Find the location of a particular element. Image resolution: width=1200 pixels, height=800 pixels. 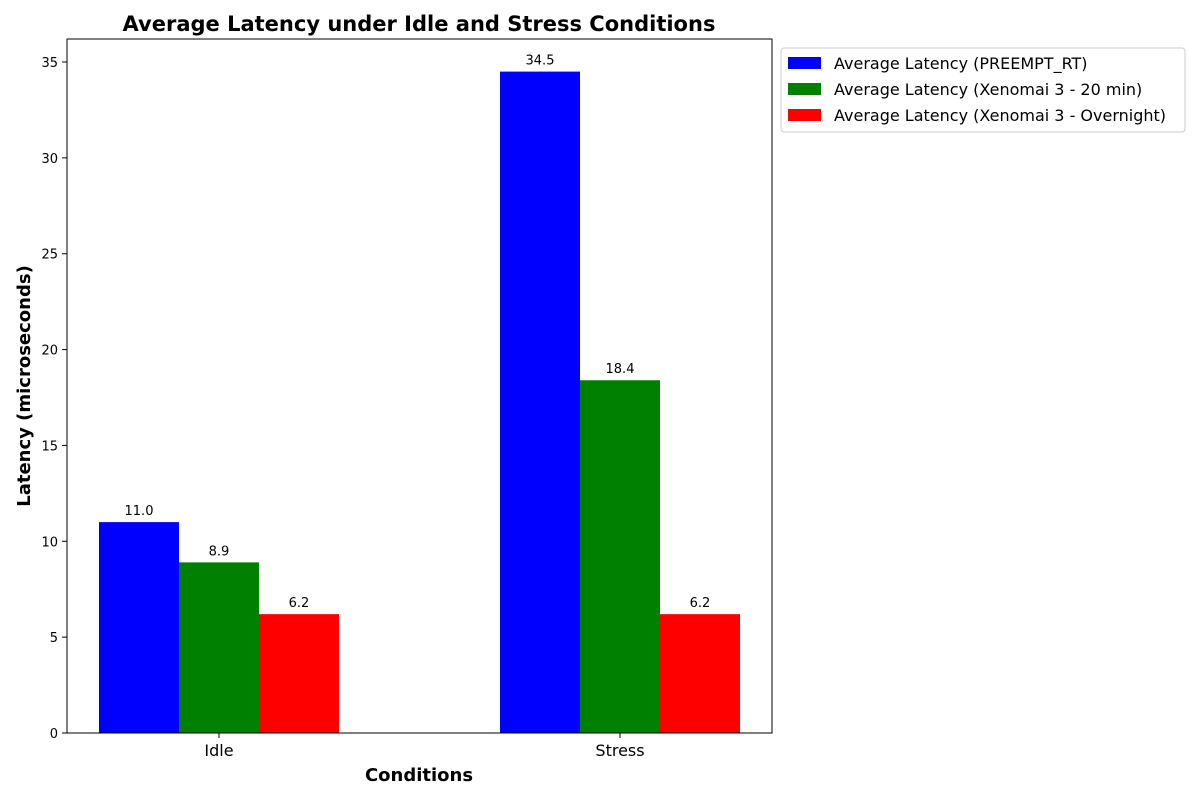

legend-frame is located at coordinates (983, 90).